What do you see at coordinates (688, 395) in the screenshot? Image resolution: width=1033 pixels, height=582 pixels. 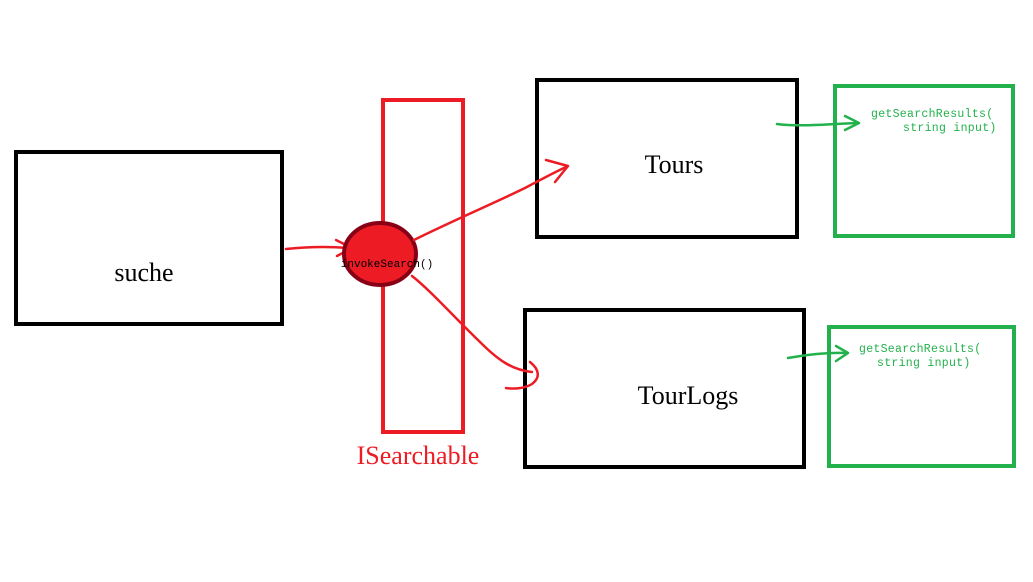 I see `tourlogs-label: TourLogs` at bounding box center [688, 395].